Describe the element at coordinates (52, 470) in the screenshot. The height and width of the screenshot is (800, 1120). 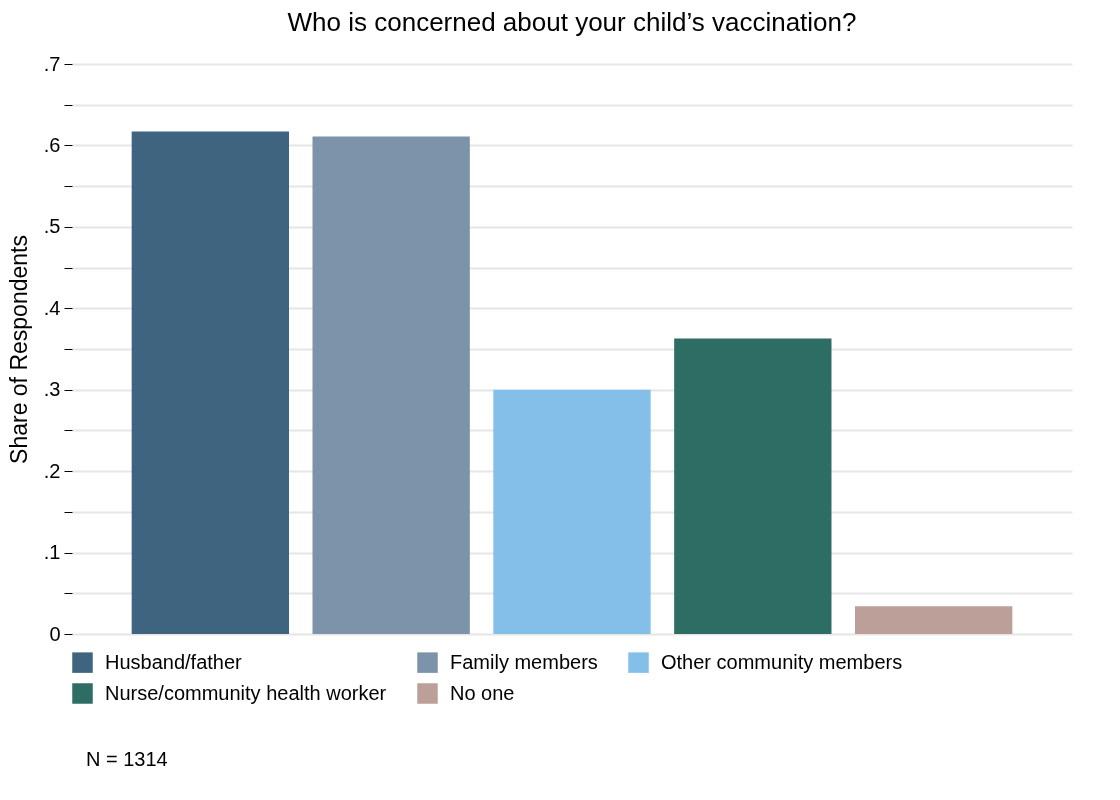
I see `y-tick-label: .2` at that location.